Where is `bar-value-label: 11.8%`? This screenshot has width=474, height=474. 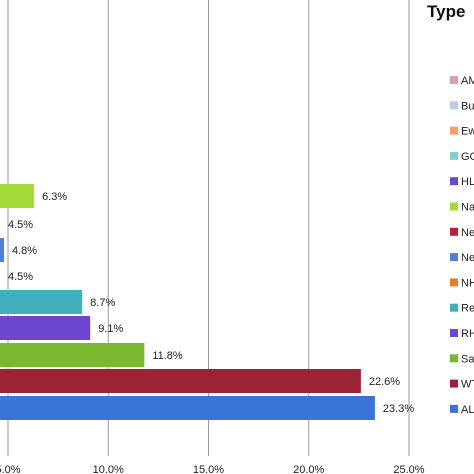 bar-value-label: 11.8% is located at coordinates (167, 356).